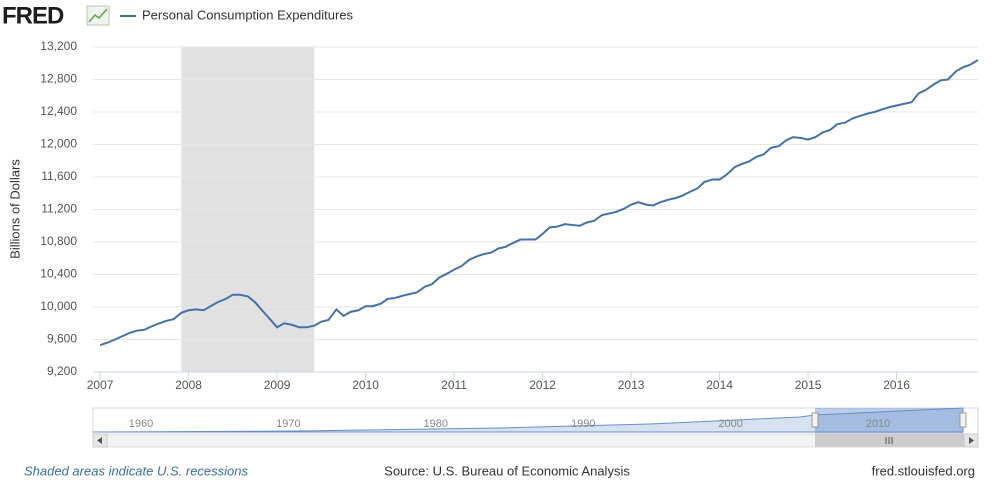 The width and height of the screenshot is (1000, 486). Describe the element at coordinates (542, 385) in the screenshot. I see `x-tick-label: 2012` at that location.